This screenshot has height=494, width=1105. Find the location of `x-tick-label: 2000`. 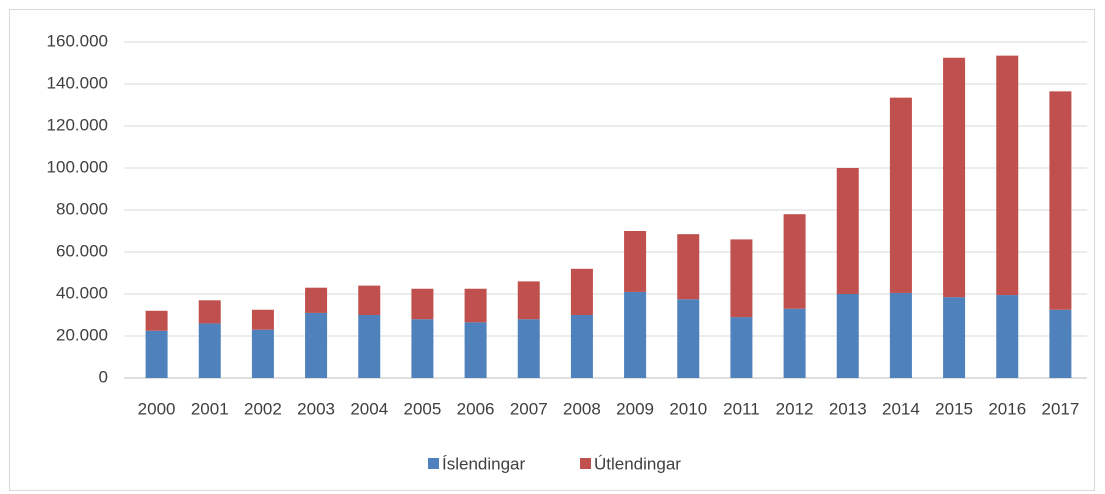

x-tick-label: 2000 is located at coordinates (157, 408).